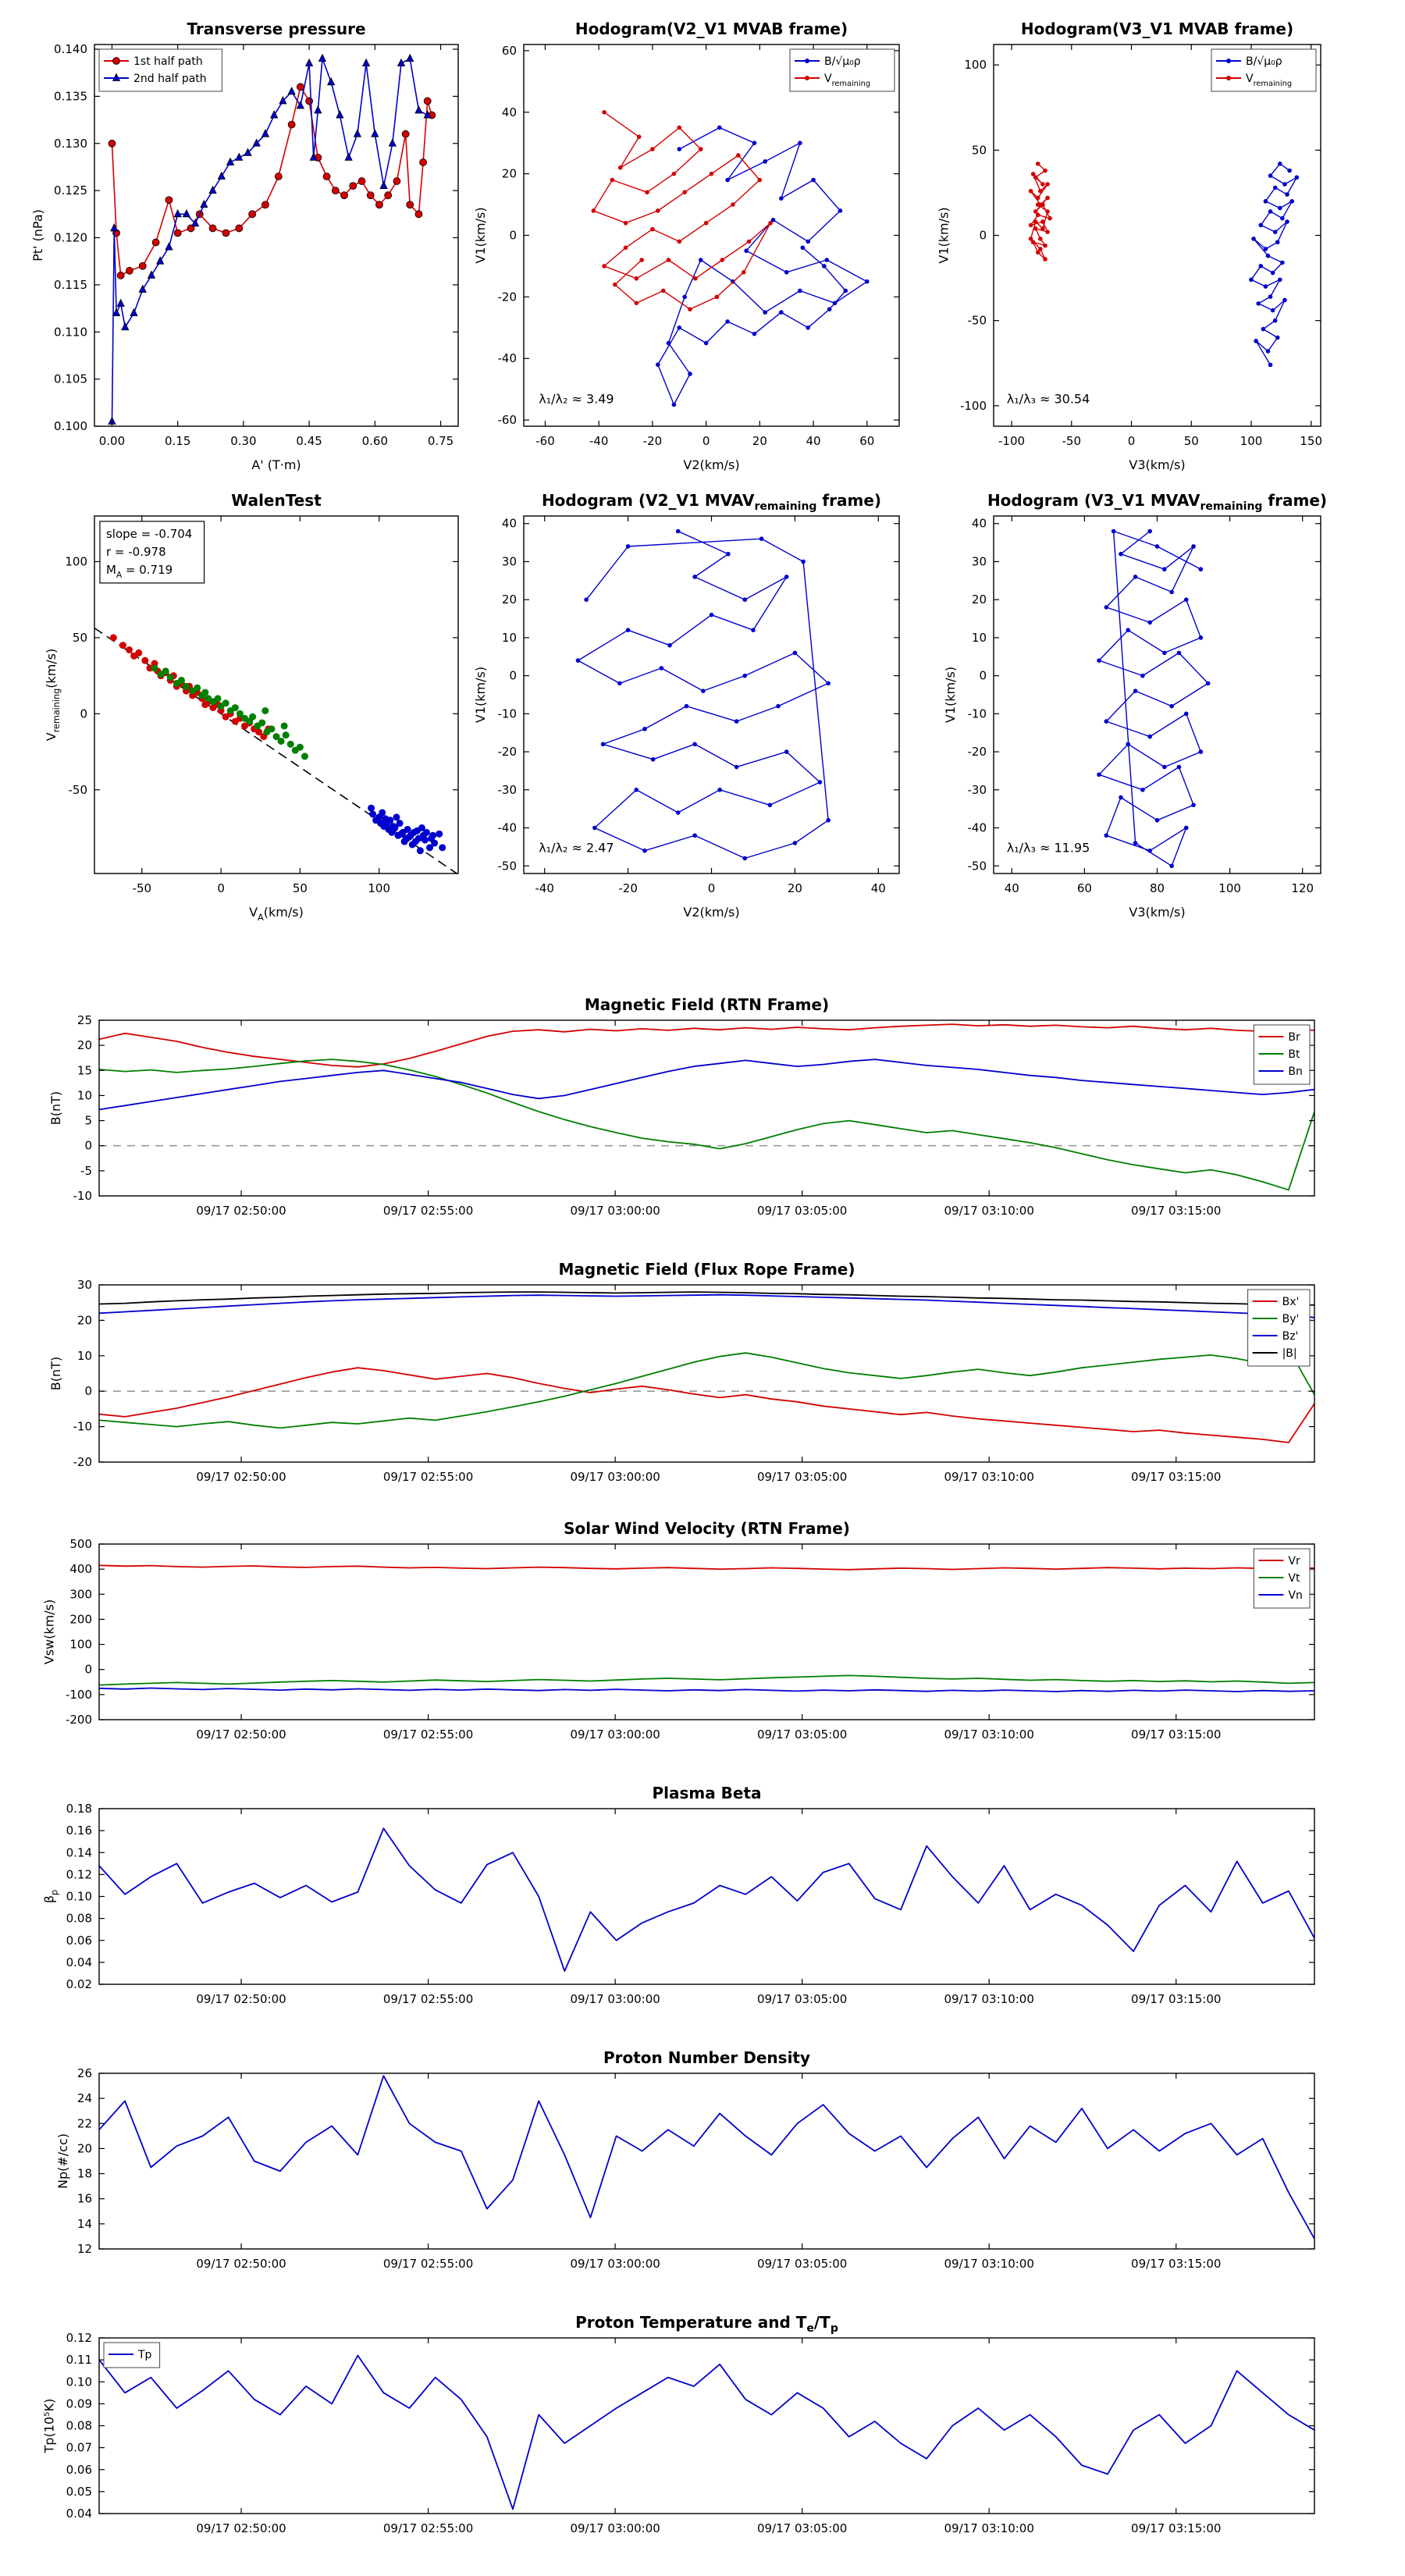  Describe the element at coordinates (85, 2123) in the screenshot. I see `y-tick-label: 22` at that location.